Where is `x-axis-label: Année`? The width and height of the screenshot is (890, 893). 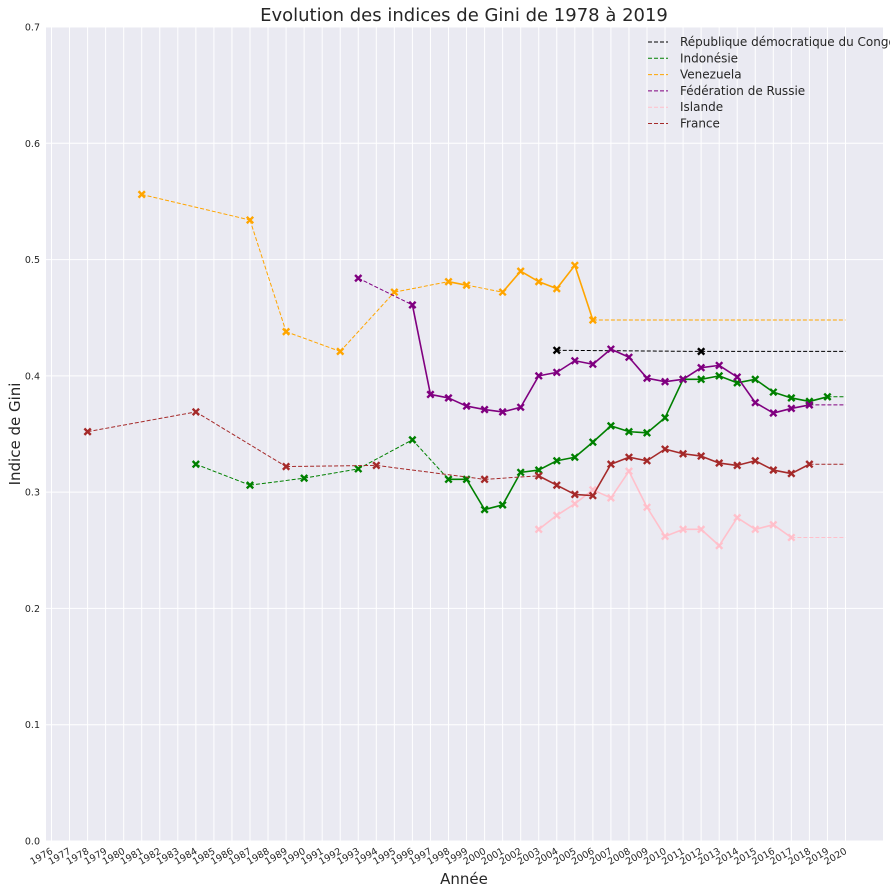 x-axis-label: Année is located at coordinates (464, 879).